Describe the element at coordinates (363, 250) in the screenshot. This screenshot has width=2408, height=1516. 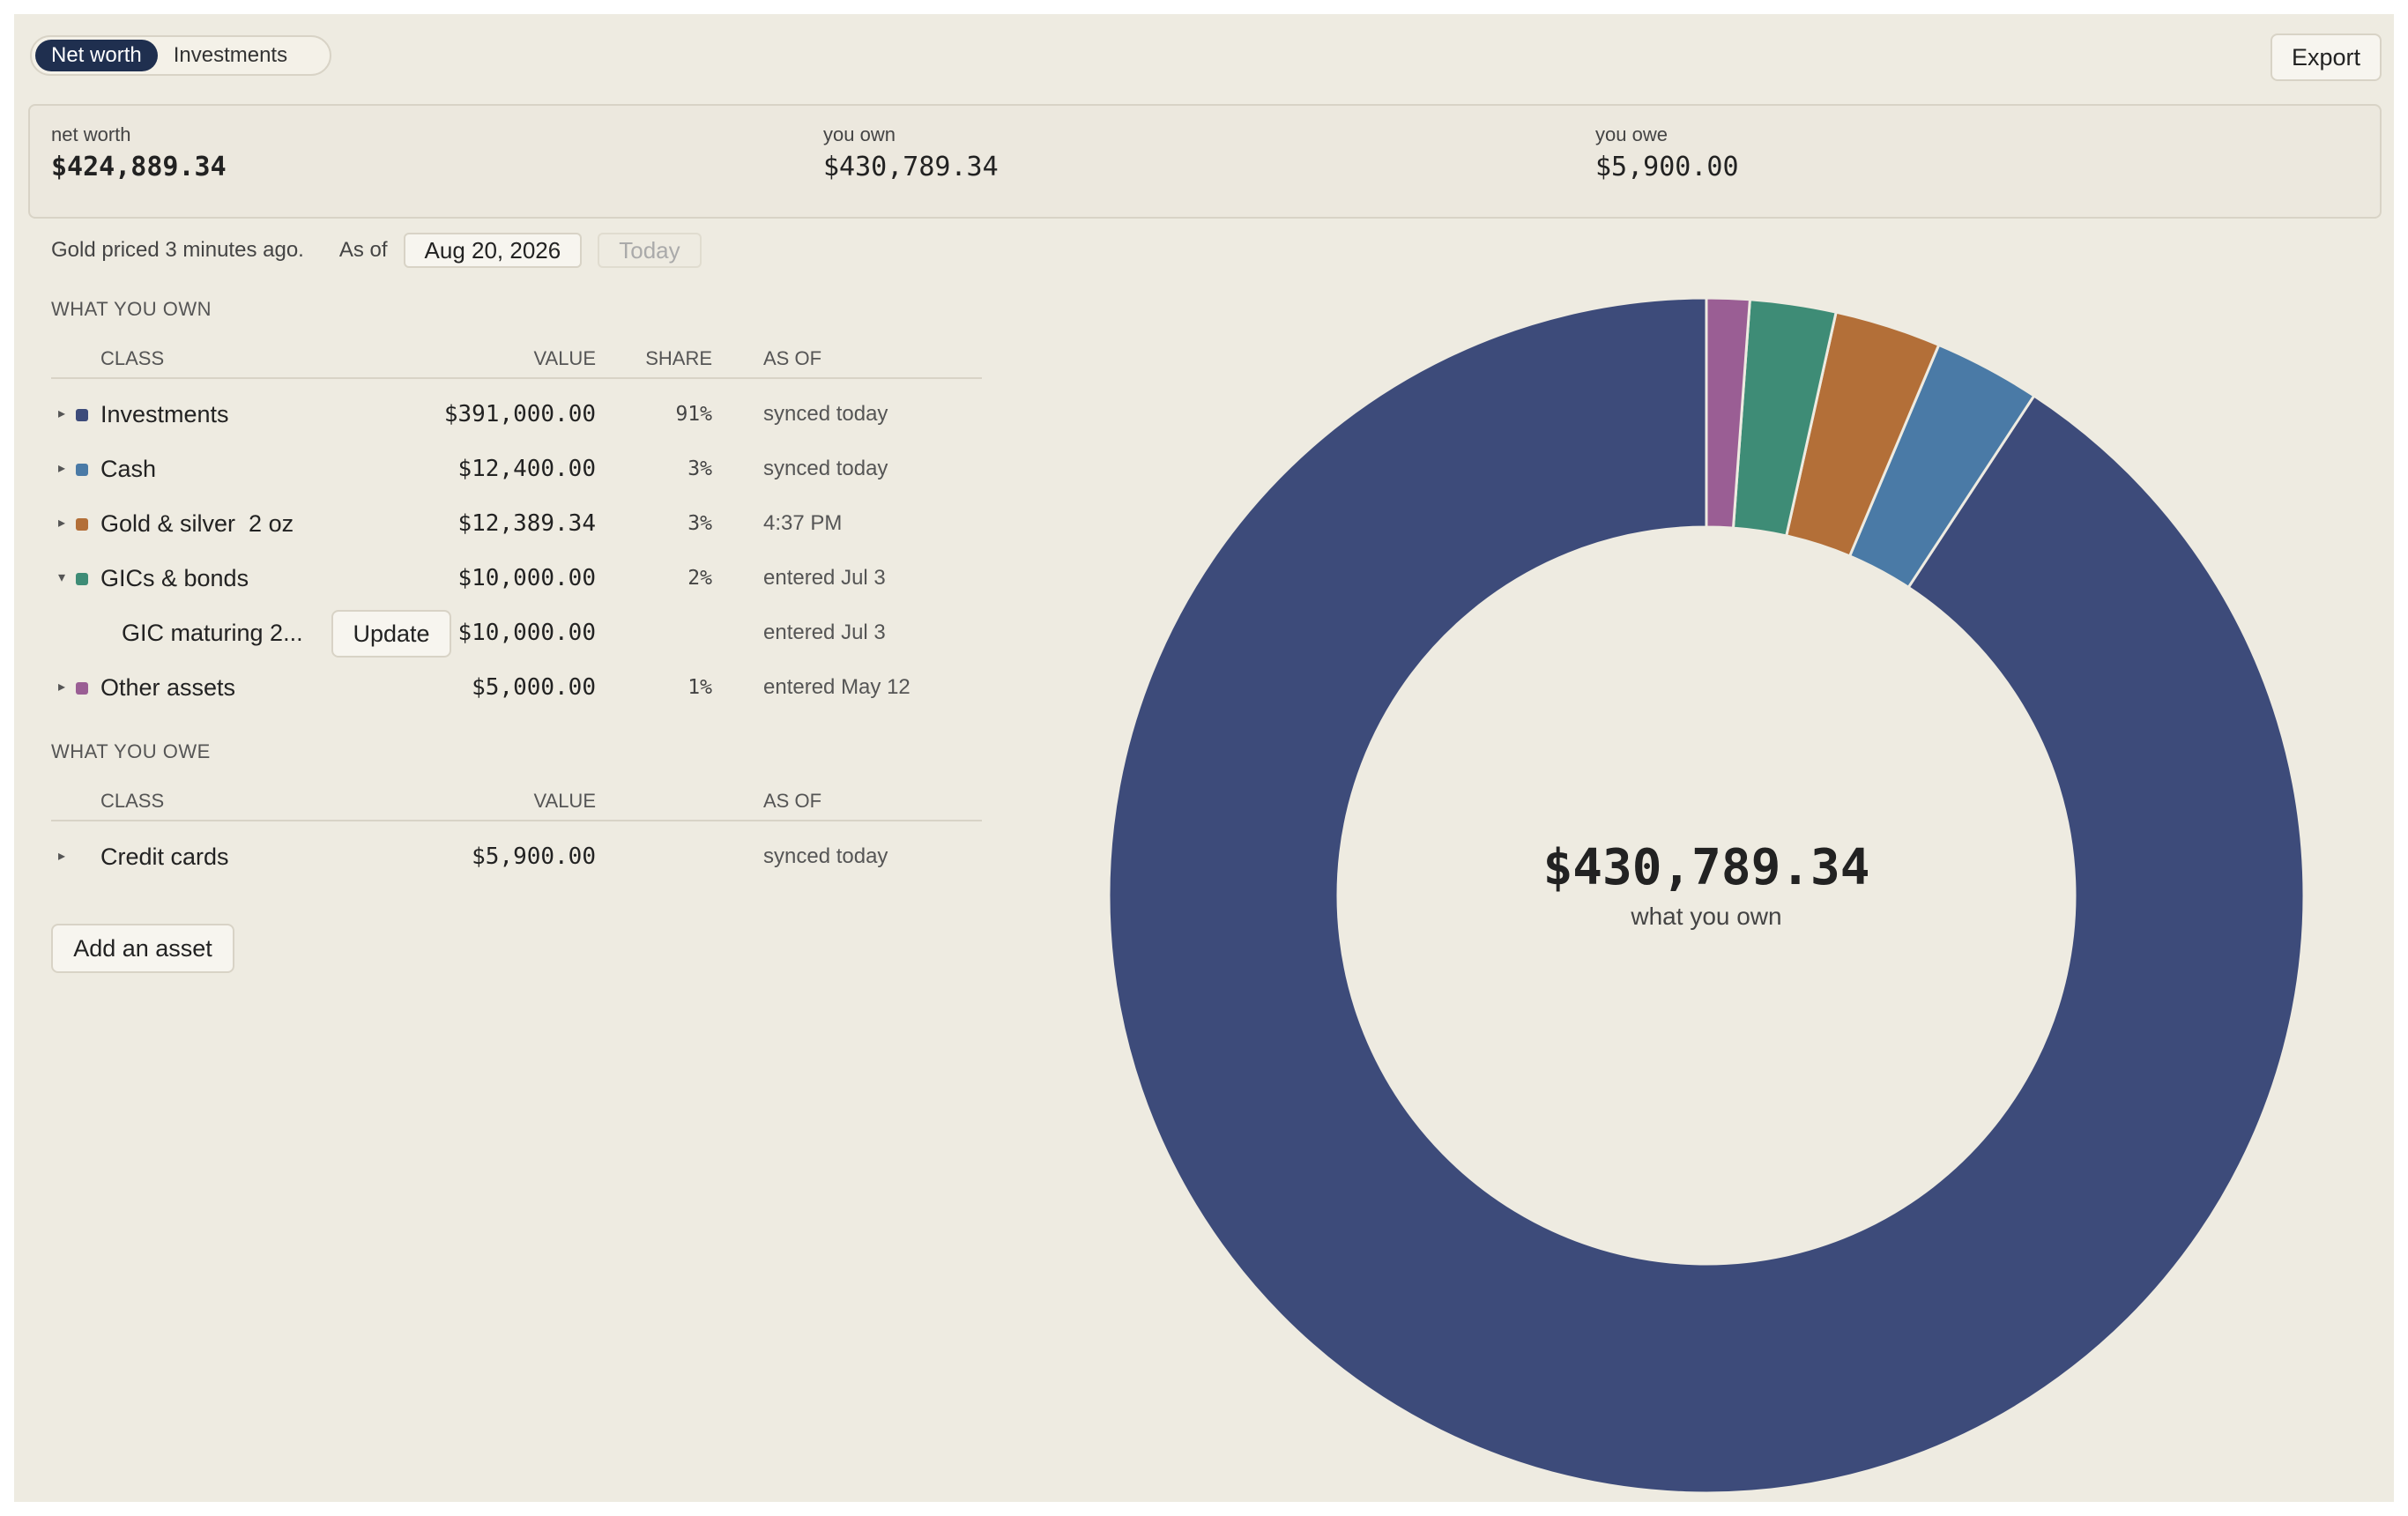
I see `as-of-label: As of` at that location.